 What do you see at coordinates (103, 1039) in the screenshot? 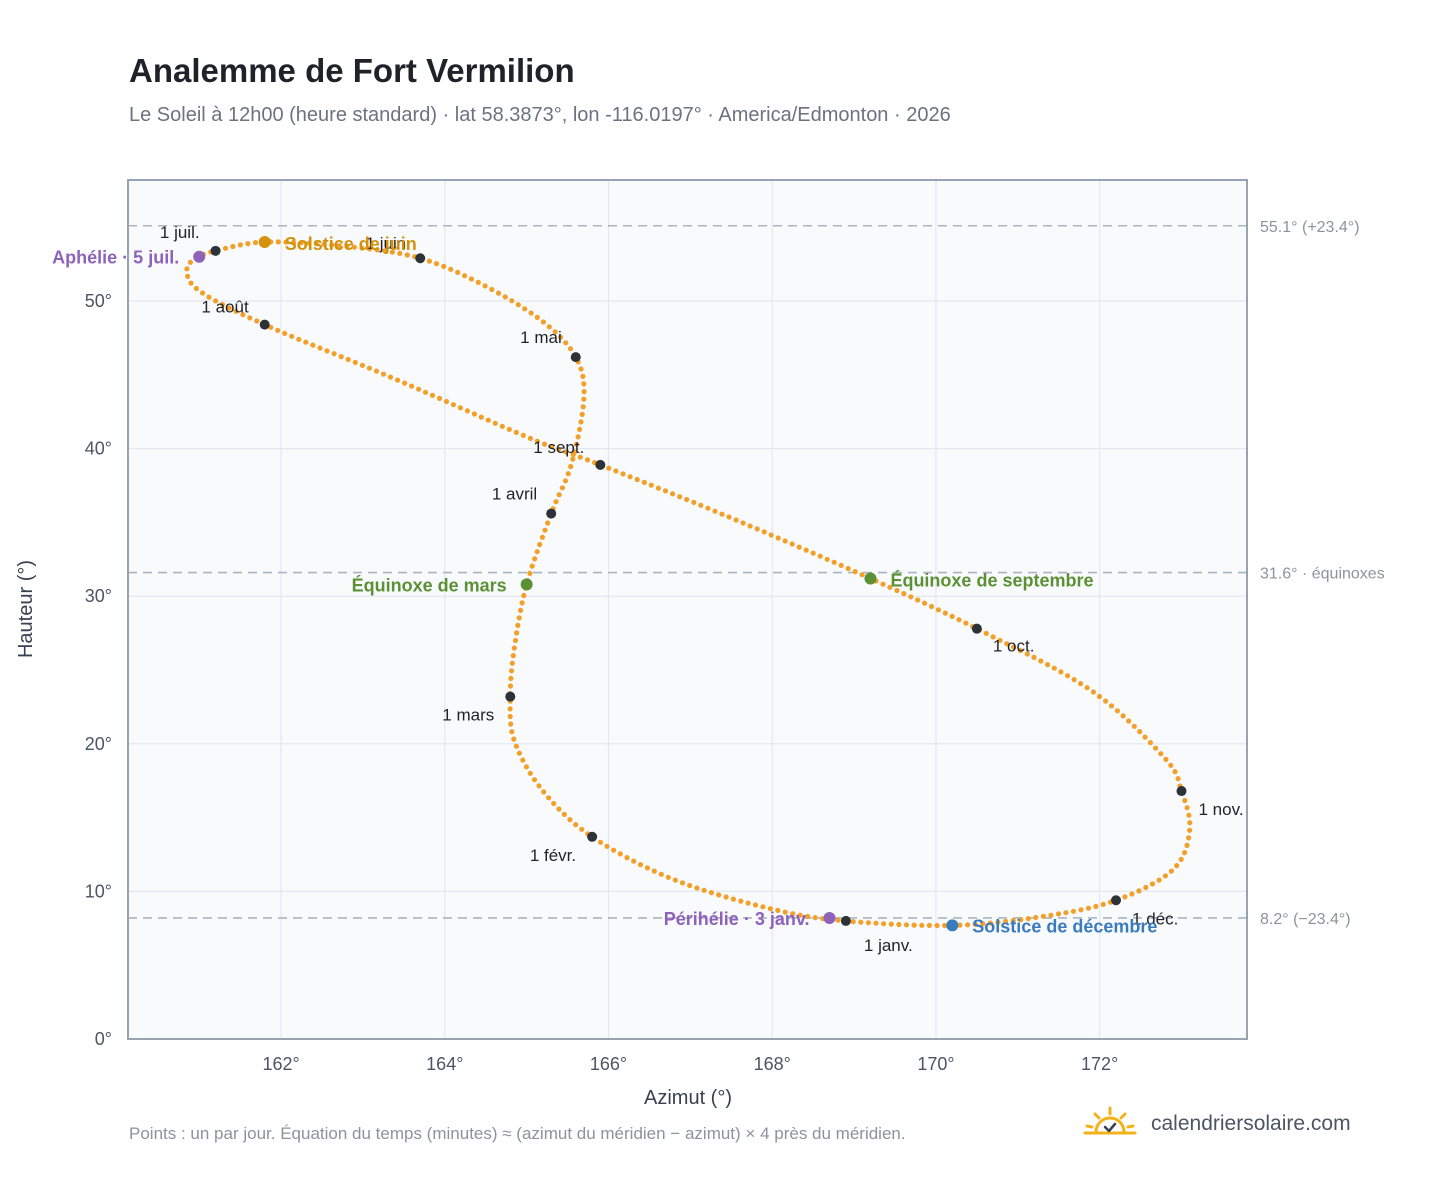
I see `y-tick-label: 0°` at bounding box center [103, 1039].